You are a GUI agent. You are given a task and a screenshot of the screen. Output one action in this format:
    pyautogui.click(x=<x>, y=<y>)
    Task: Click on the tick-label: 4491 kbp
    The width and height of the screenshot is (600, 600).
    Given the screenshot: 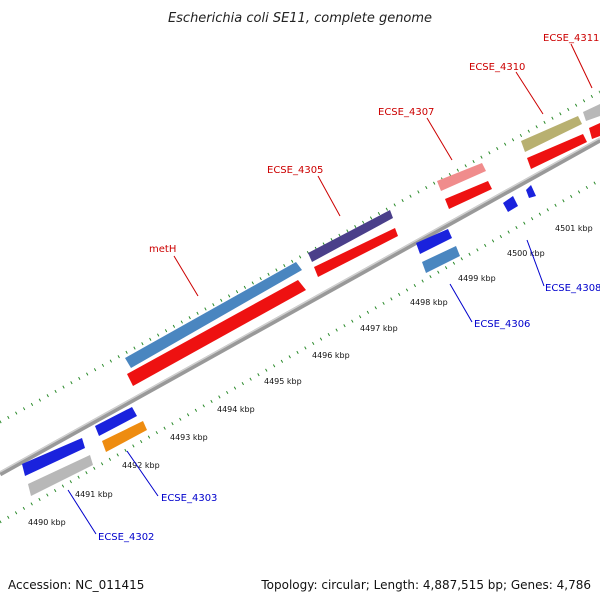 What is the action you would take?
    pyautogui.click(x=94, y=494)
    